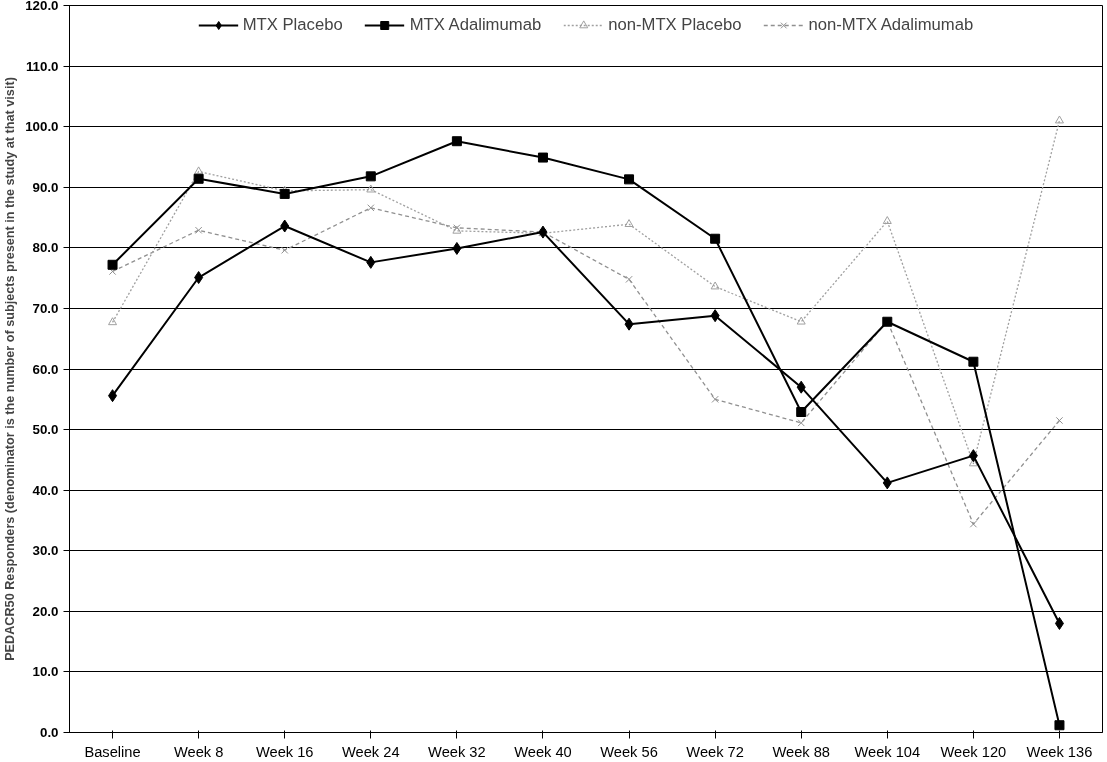 This screenshot has height=762, width=1107. I want to click on y-tick-label: 10.0, so click(45, 672).